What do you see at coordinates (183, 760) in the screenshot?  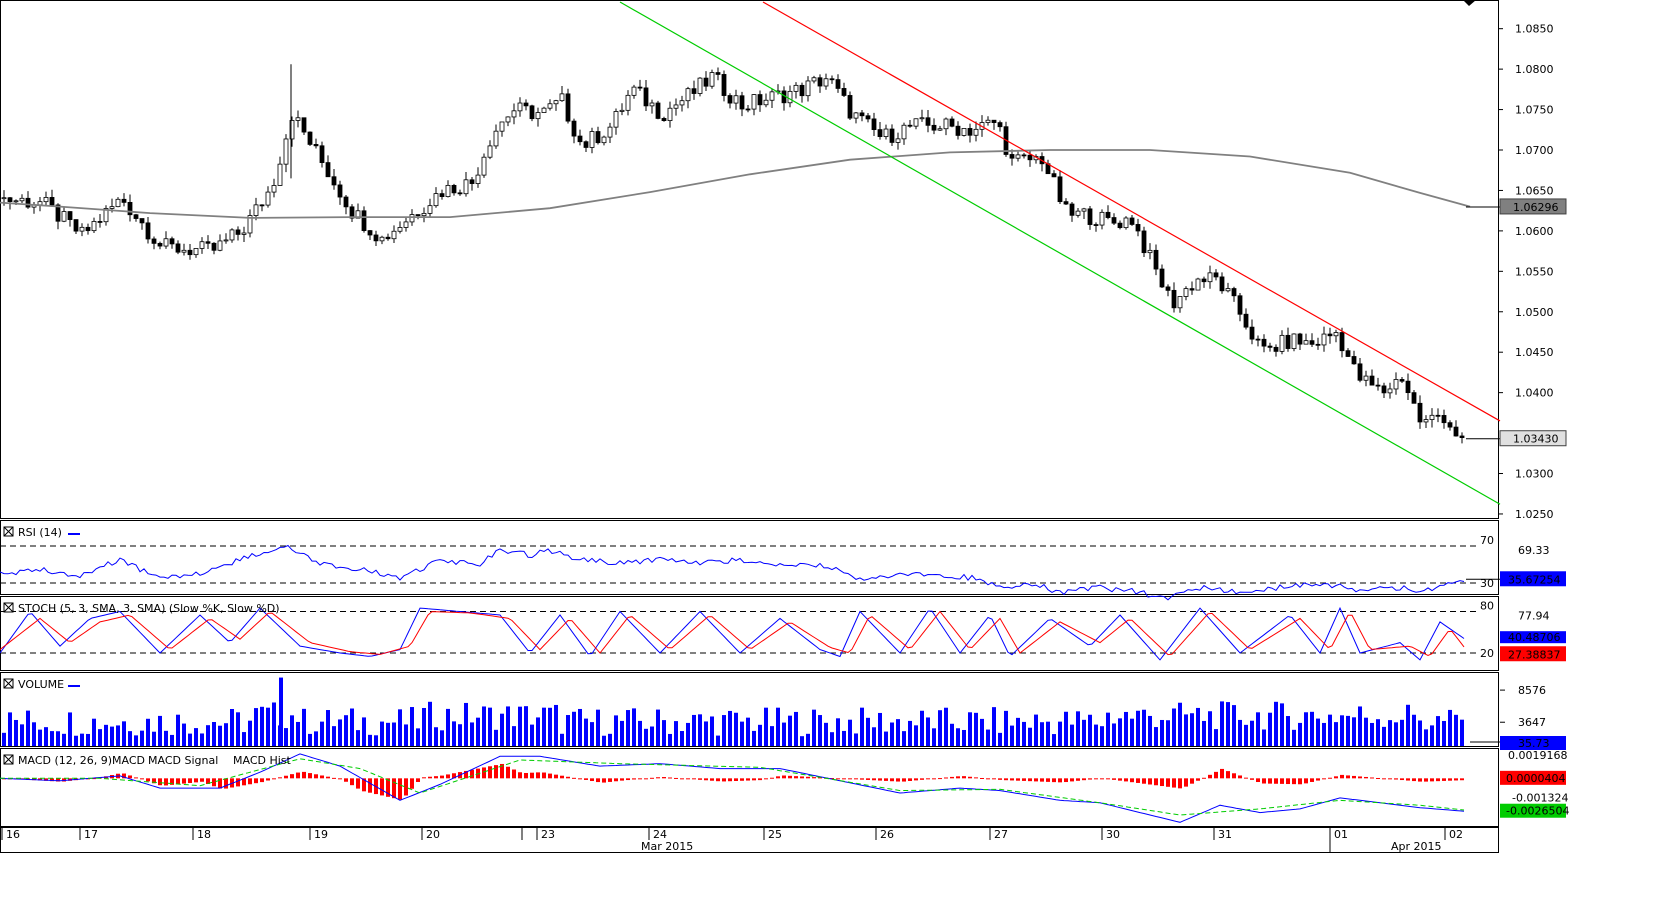 I see `macd-legend-entry: MACD Signal` at bounding box center [183, 760].